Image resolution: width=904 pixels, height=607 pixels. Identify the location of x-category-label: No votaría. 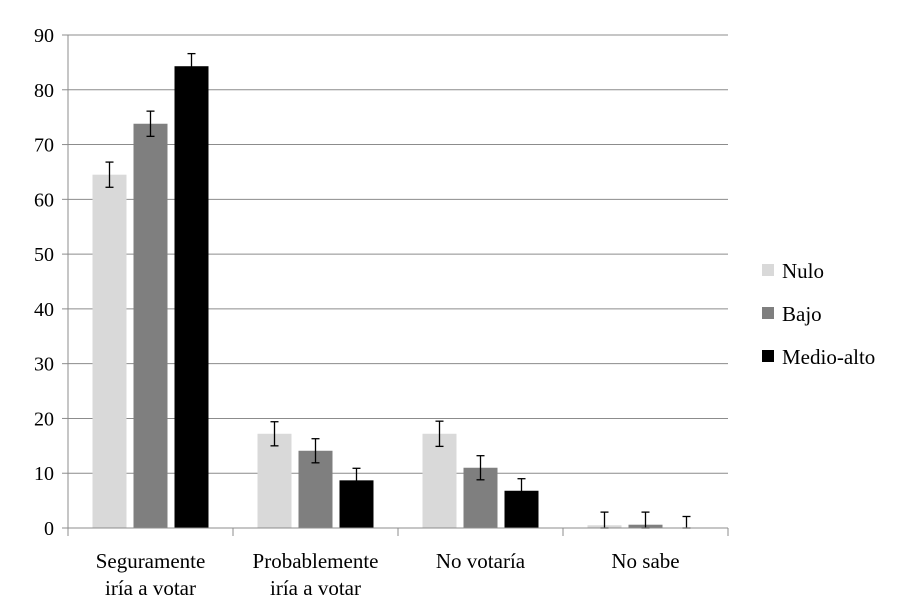
(481, 561).